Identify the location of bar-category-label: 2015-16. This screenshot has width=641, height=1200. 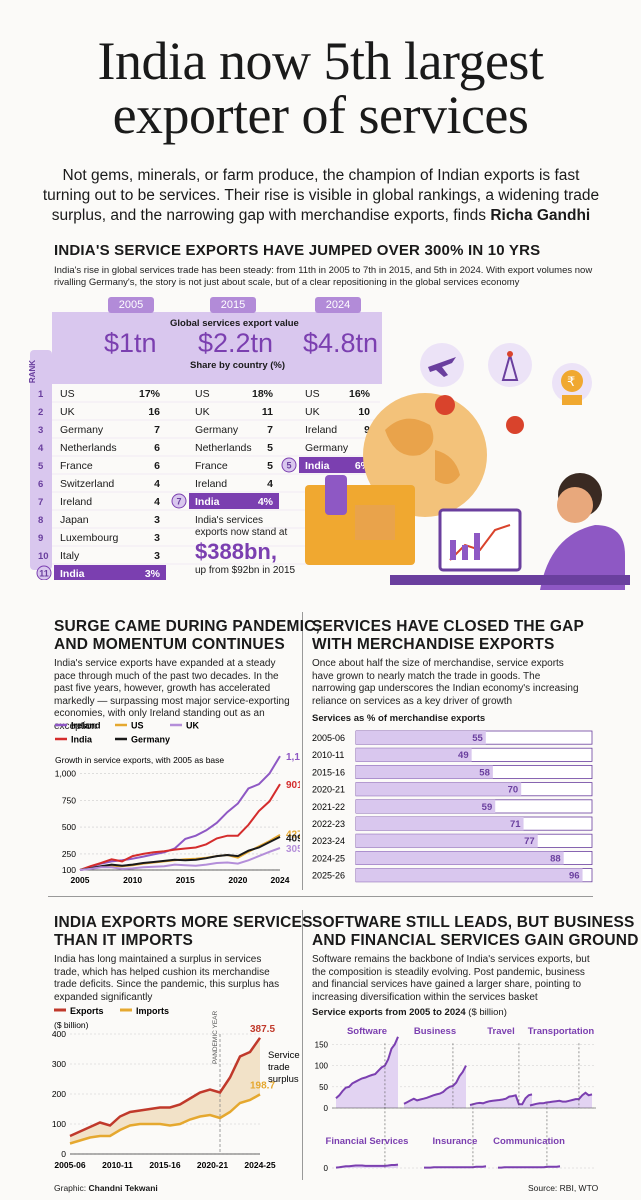
(328, 772).